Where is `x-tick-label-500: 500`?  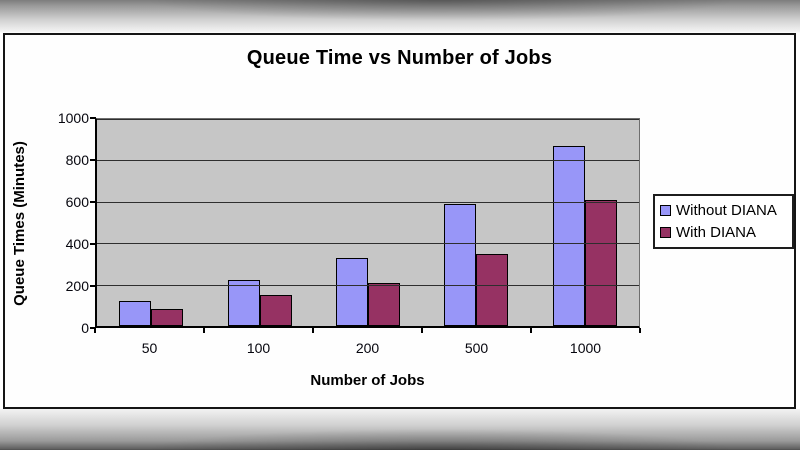
x-tick-label-500: 500 is located at coordinates (476, 348).